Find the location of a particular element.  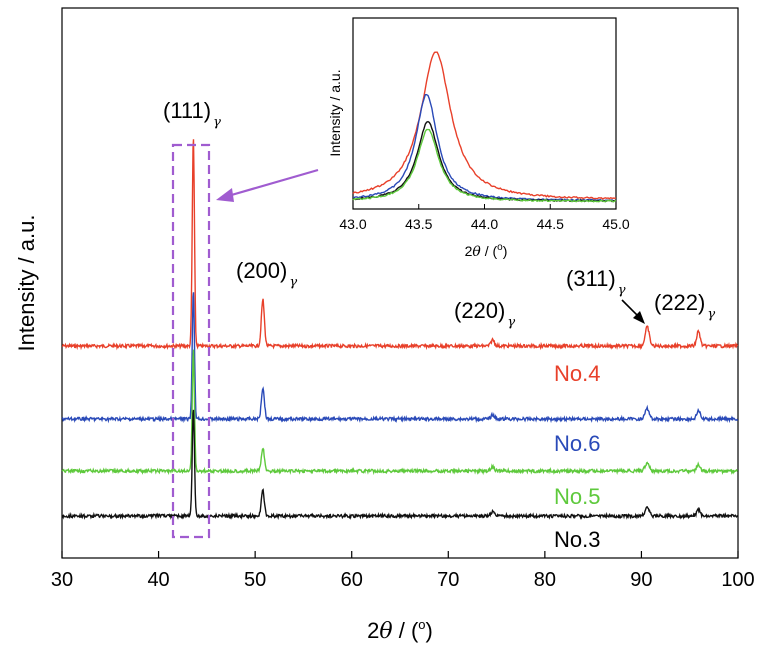

peak-label-200: (200) γ is located at coordinates (266, 274).